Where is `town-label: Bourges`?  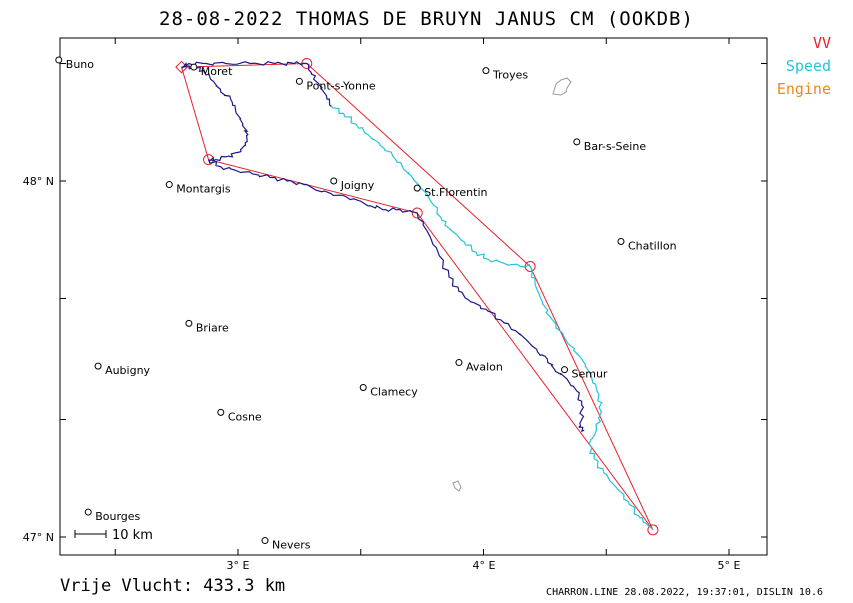
town-label: Bourges is located at coordinates (117, 516).